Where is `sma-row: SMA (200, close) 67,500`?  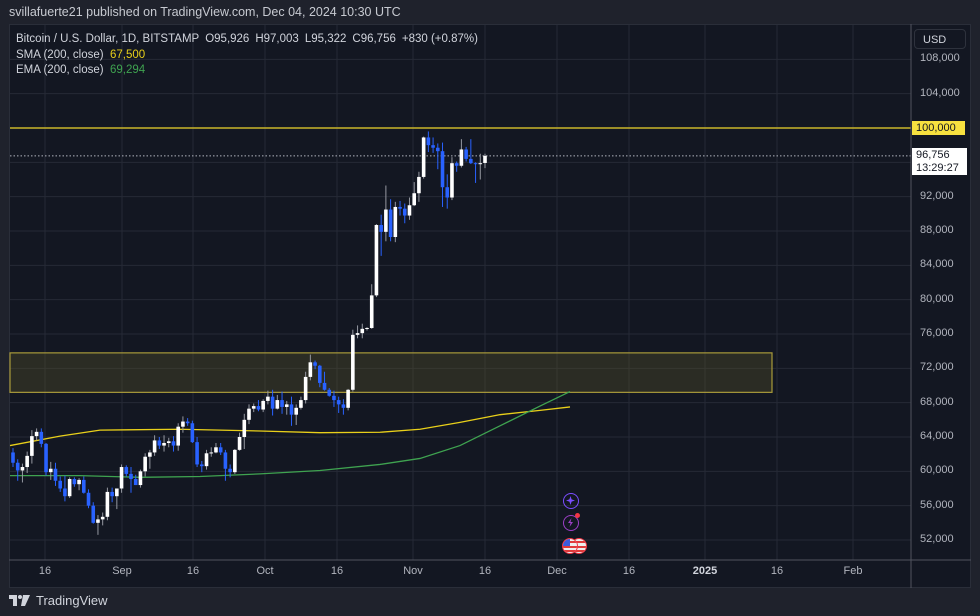
sma-row: SMA (200, close) 67,500 is located at coordinates (247, 56).